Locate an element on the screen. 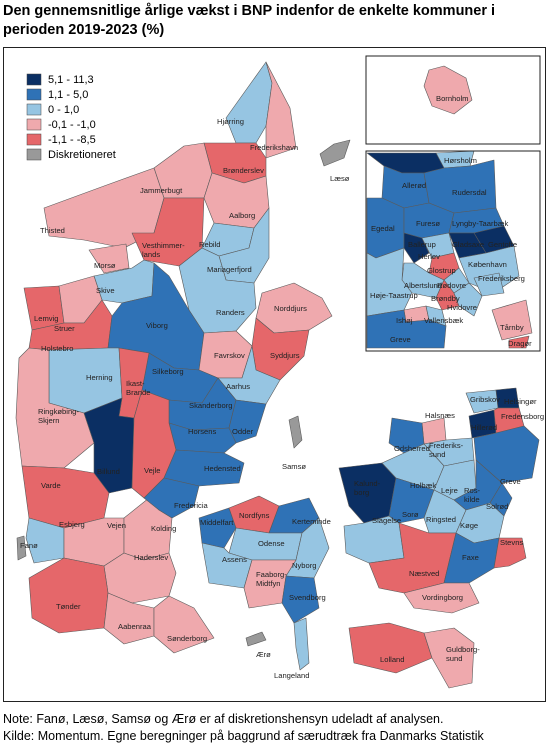 The image size is (549, 750). label-fano: Fanø is located at coordinates (29, 545).